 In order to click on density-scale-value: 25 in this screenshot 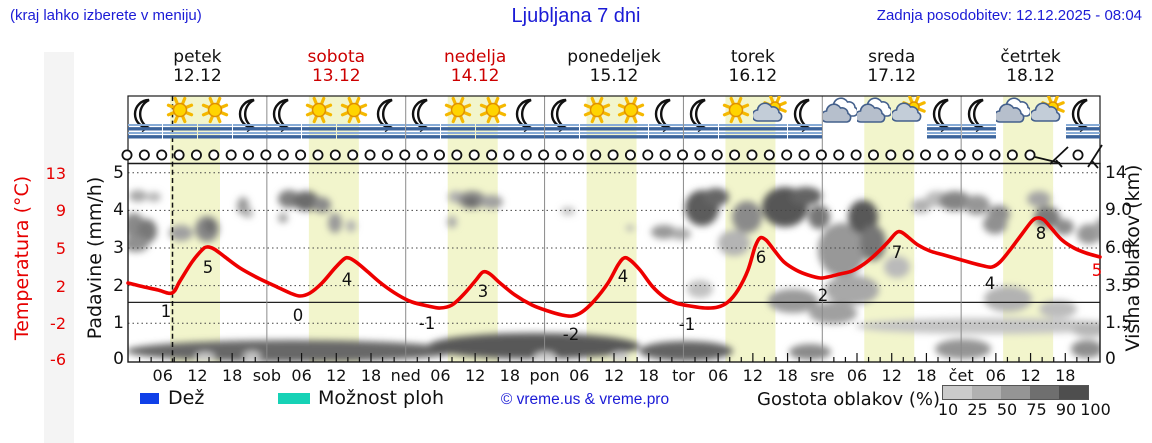, I will do `click(977, 409)`.